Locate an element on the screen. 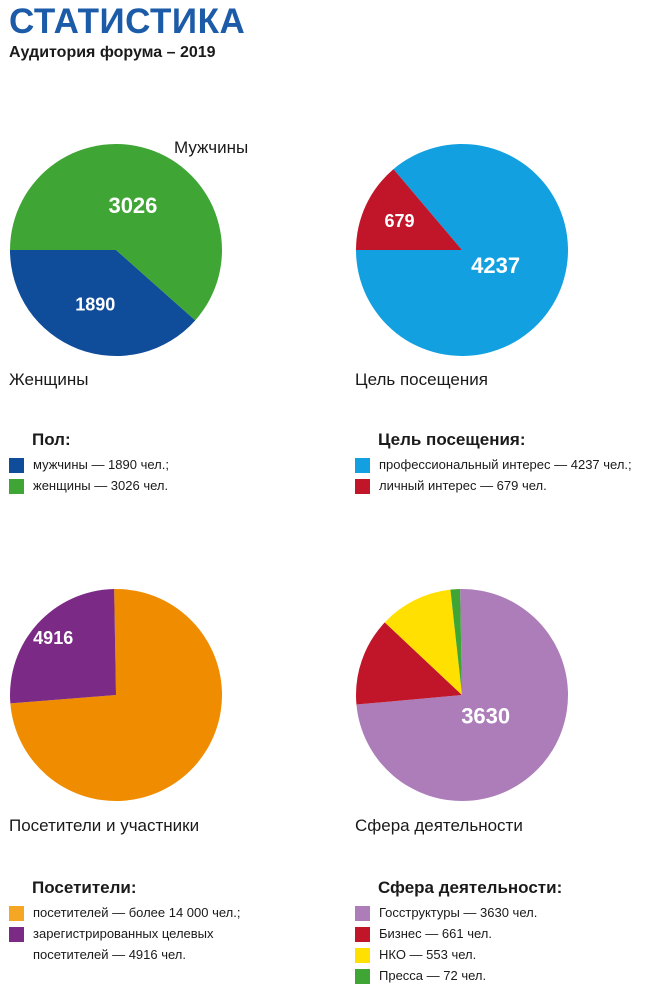 The height and width of the screenshot is (993, 672). data-label: 3026 is located at coordinates (132, 205).